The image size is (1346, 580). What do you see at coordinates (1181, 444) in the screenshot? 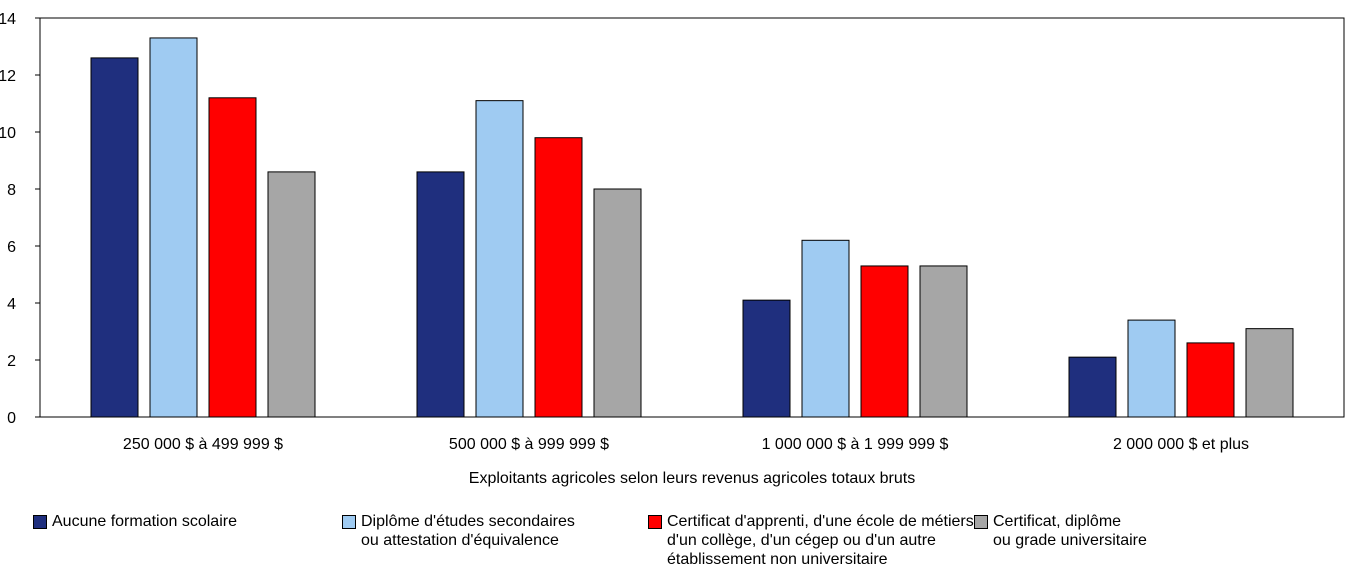
I see `x-tick-label: 2 000 000 $ et plus` at bounding box center [1181, 444].